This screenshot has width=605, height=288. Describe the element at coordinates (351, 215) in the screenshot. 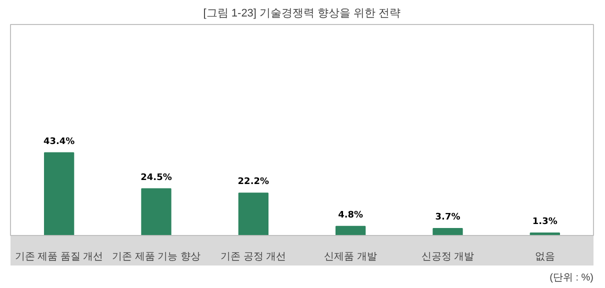

I see `data-label: 4.8%` at that location.